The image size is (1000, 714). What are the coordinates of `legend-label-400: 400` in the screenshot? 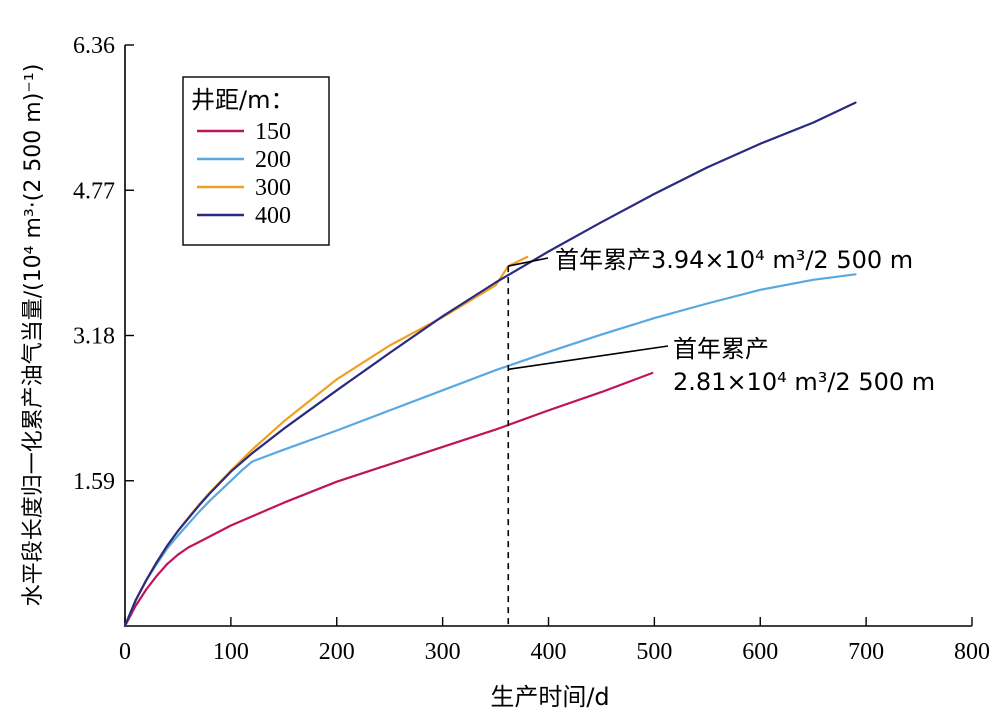 It's located at (273, 216).